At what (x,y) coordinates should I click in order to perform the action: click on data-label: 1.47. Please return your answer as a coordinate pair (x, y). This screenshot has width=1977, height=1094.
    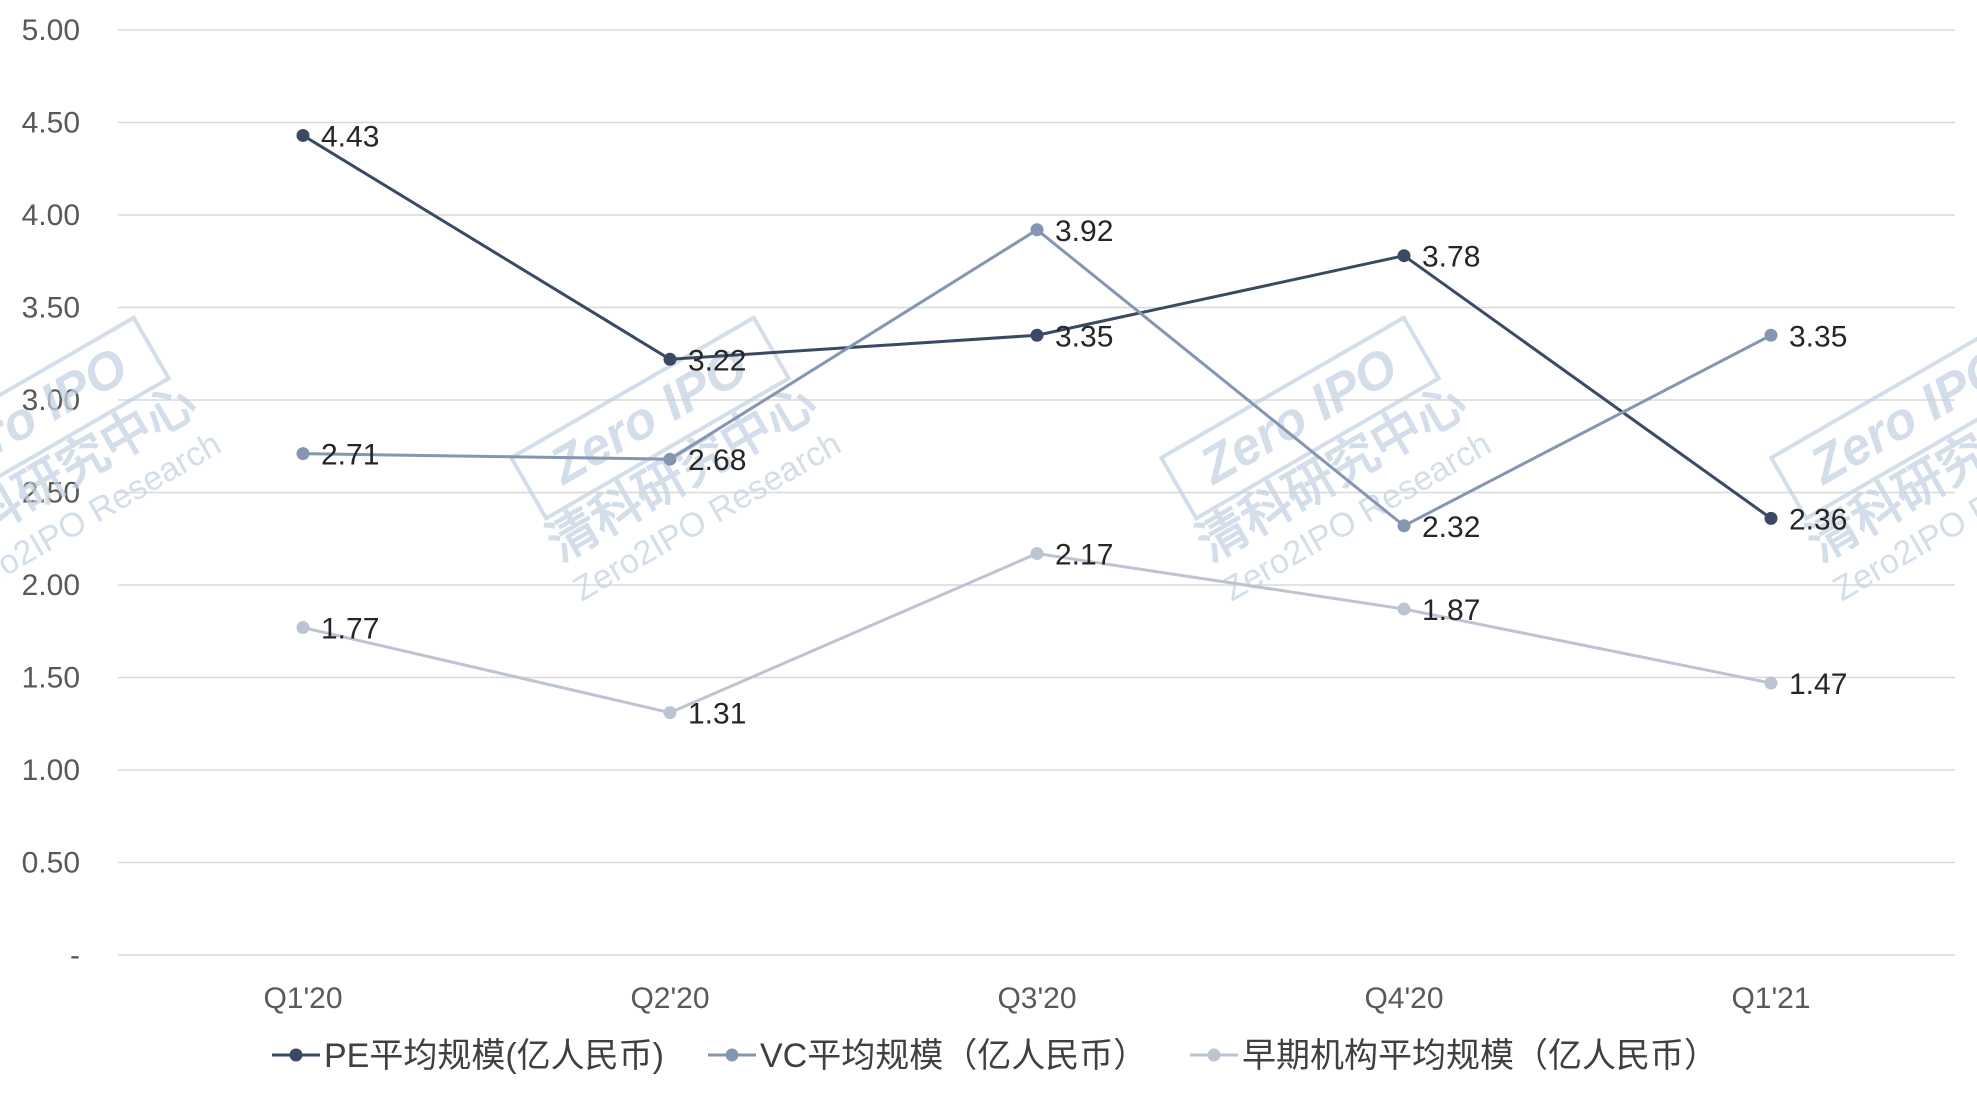
    Looking at the image, I should click on (1818, 684).